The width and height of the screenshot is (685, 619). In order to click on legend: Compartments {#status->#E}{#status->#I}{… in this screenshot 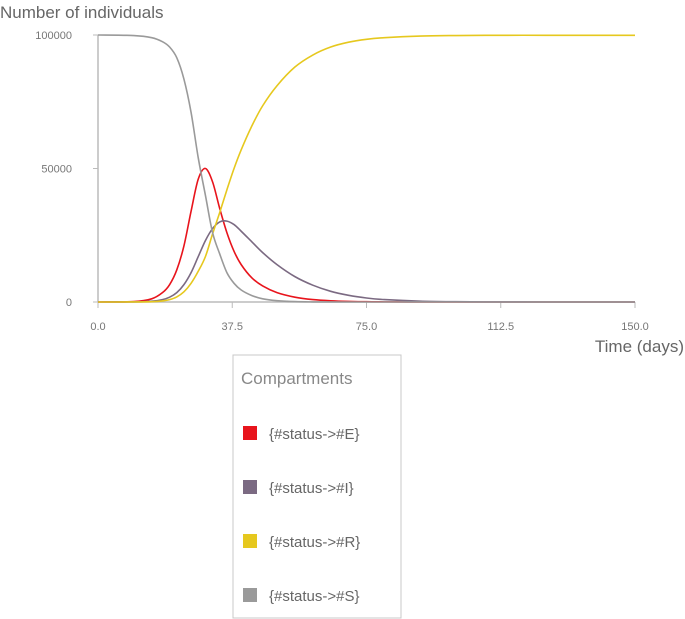, I will do `click(317, 486)`.